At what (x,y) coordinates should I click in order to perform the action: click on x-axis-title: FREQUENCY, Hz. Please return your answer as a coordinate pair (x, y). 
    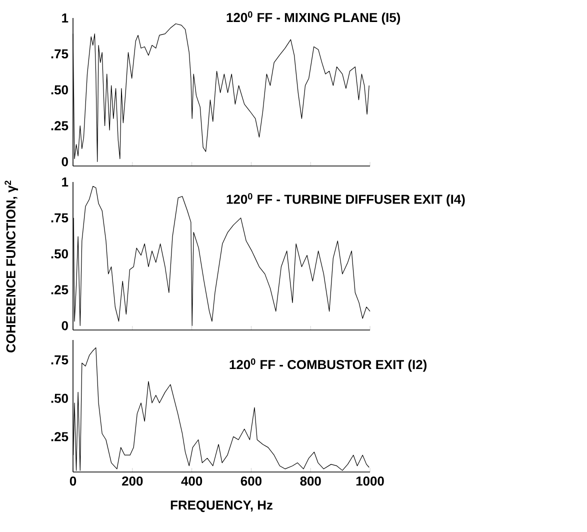
    Looking at the image, I should click on (221, 506).